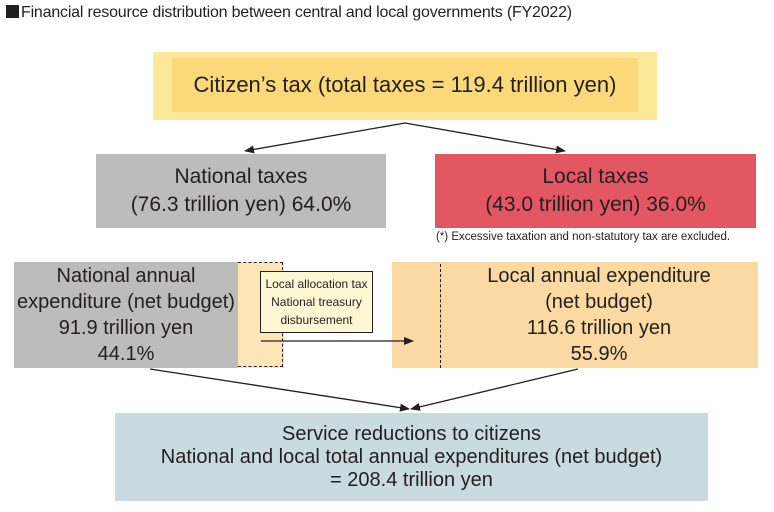 This screenshot has height=512, width=774. I want to click on arrow-local-to-service, so click(494, 389).